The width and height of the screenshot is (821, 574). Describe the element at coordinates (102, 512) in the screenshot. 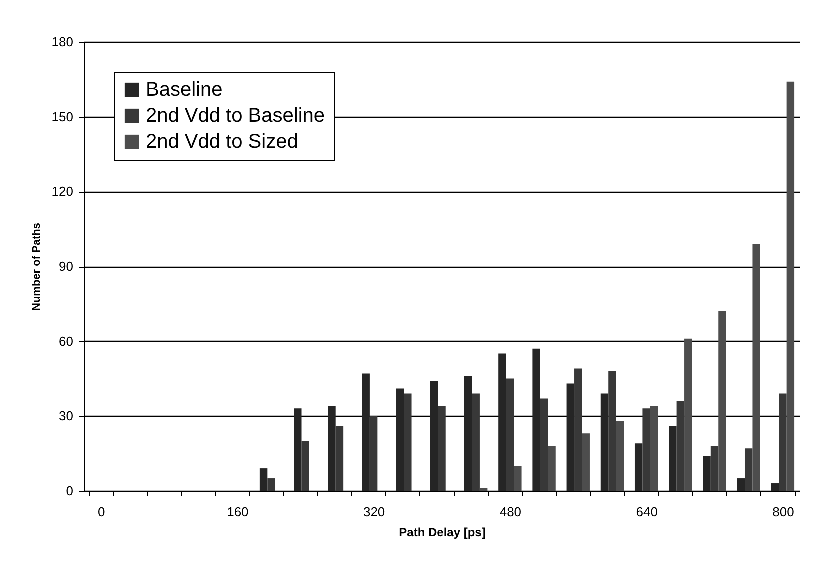

I see `x-tick-label: 0` at that location.